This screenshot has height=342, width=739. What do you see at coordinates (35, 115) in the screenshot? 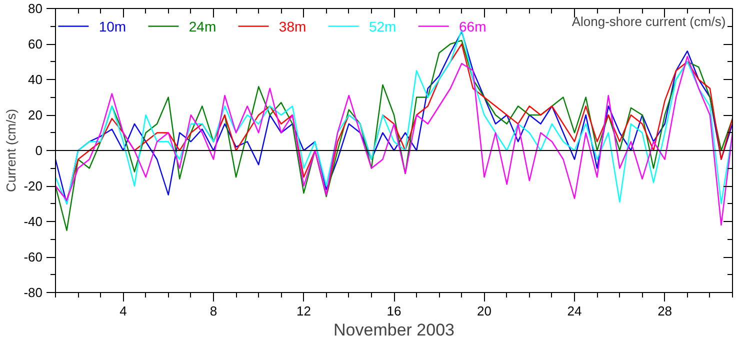
I see `y-tick-label: 20` at bounding box center [35, 115].